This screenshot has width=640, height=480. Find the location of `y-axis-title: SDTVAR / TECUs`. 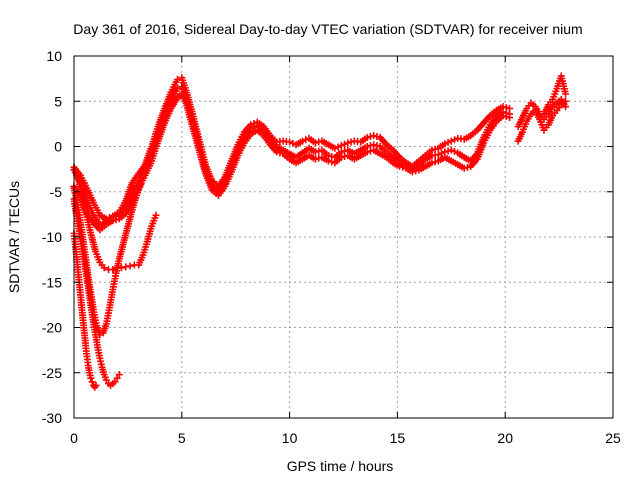

y-axis-title: SDTVAR / TECUs is located at coordinates (14, 237).